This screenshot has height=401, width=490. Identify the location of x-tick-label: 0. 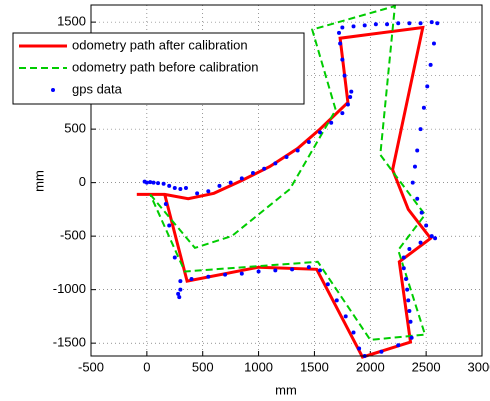
(146, 366).